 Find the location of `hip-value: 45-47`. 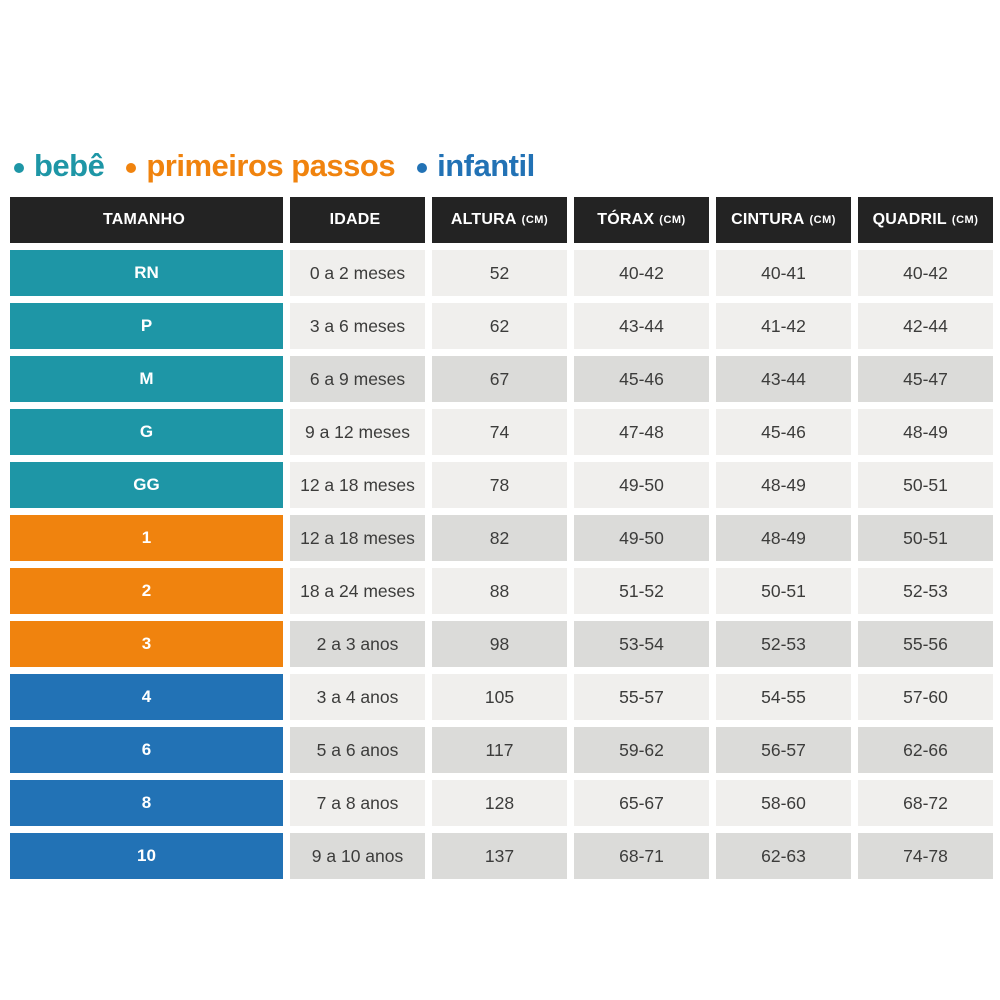

hip-value: 45-47 is located at coordinates (925, 378).